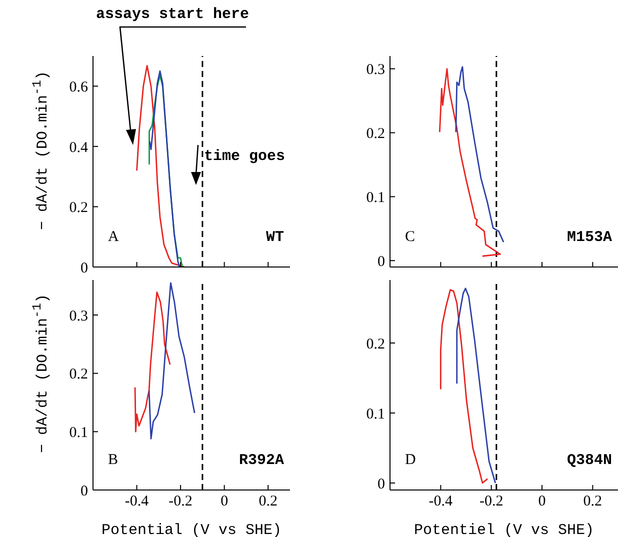 The width and height of the screenshot is (621, 537). I want to click on annotation: R392A, so click(261, 460).